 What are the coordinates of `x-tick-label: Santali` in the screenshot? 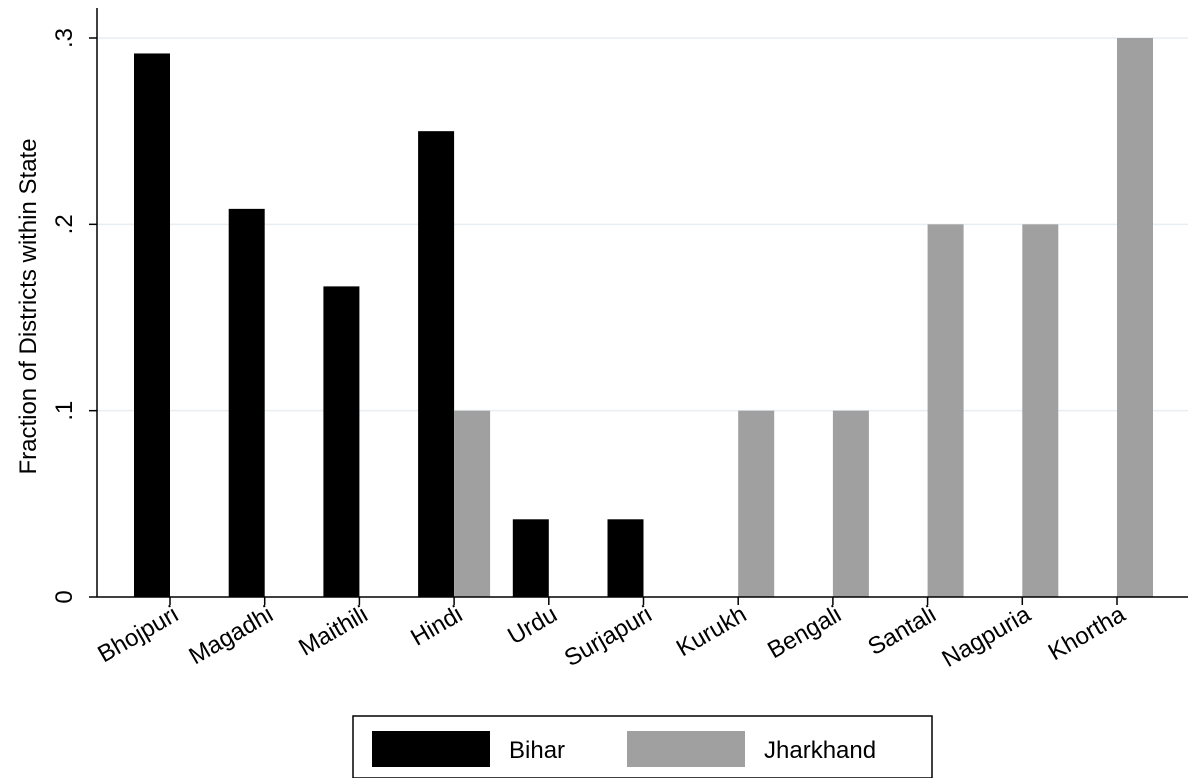 It's located at (902, 631).